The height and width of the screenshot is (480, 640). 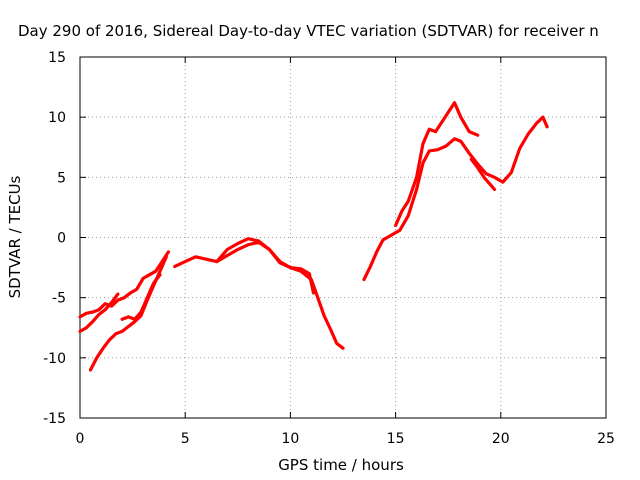 I want to click on y-tick-label: 5, so click(x=61, y=178).